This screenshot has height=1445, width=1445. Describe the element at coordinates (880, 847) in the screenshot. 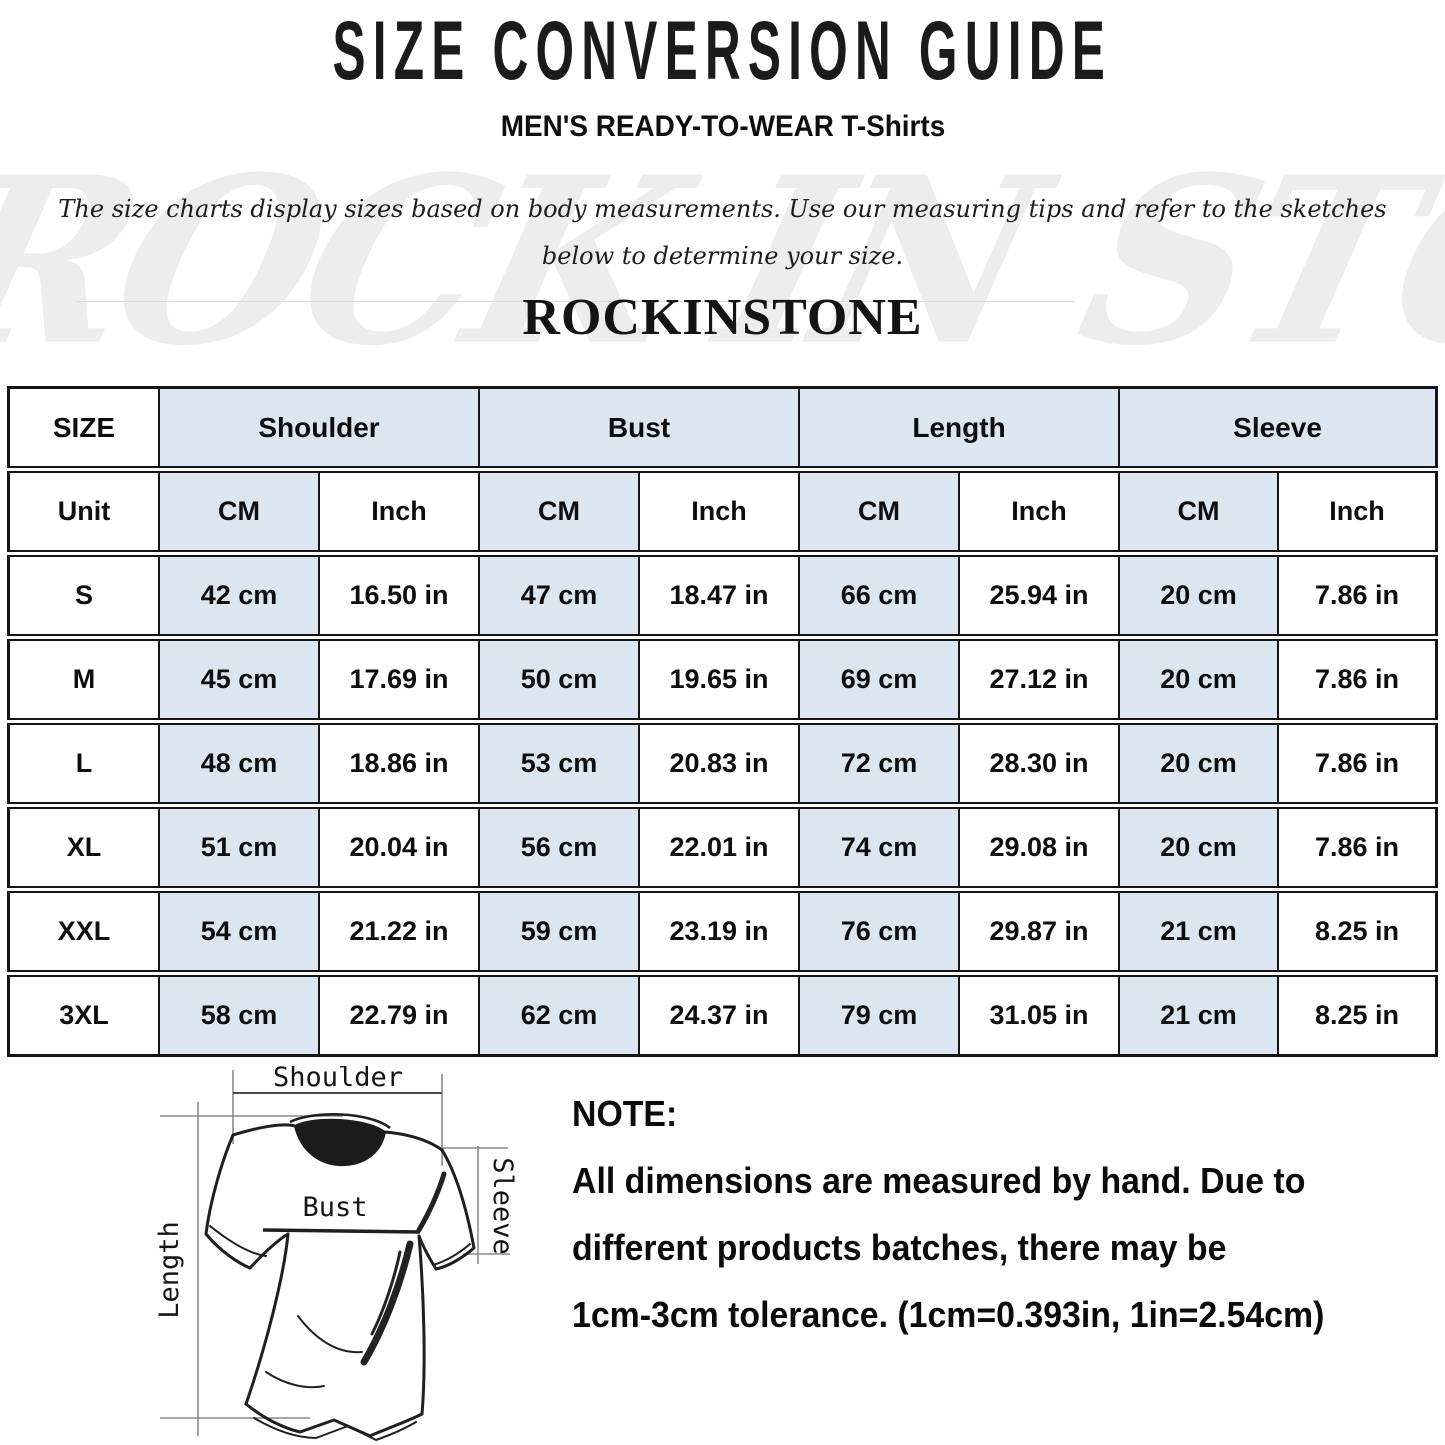

I see `table-cell: 74 cm` at that location.